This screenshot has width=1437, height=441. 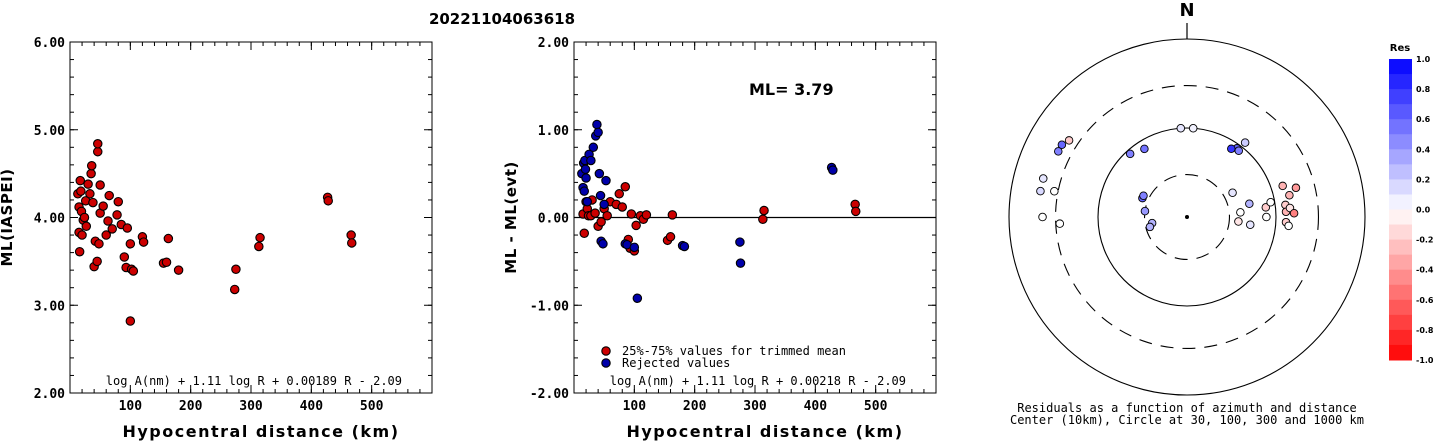 I want to click on figure-title: 20221104063618, so click(x=502, y=19).